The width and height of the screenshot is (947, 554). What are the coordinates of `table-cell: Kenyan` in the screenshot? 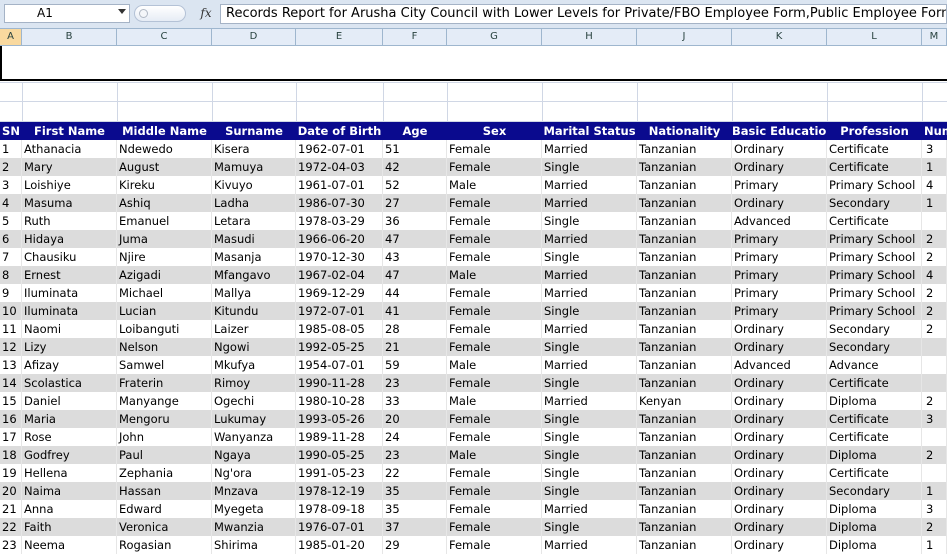 It's located at (684, 401).